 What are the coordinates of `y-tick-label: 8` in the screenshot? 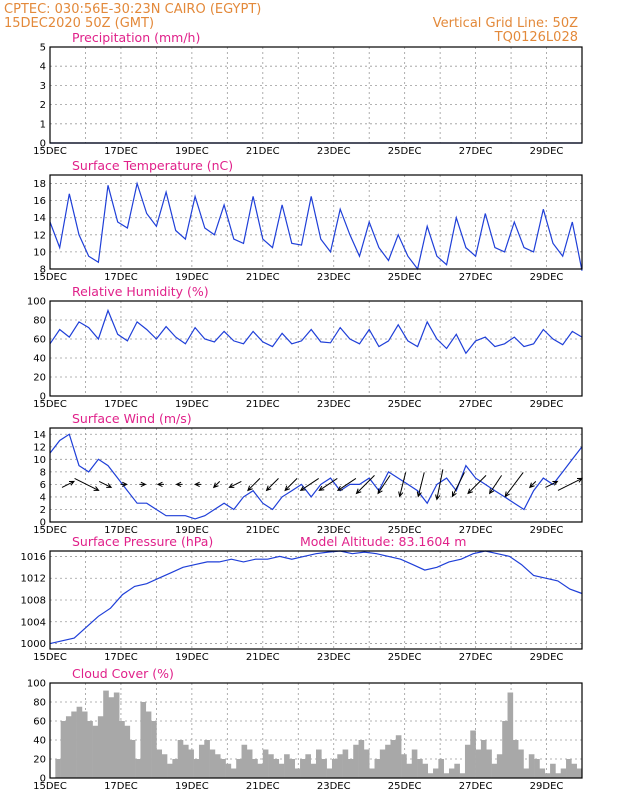 It's located at (43, 270).